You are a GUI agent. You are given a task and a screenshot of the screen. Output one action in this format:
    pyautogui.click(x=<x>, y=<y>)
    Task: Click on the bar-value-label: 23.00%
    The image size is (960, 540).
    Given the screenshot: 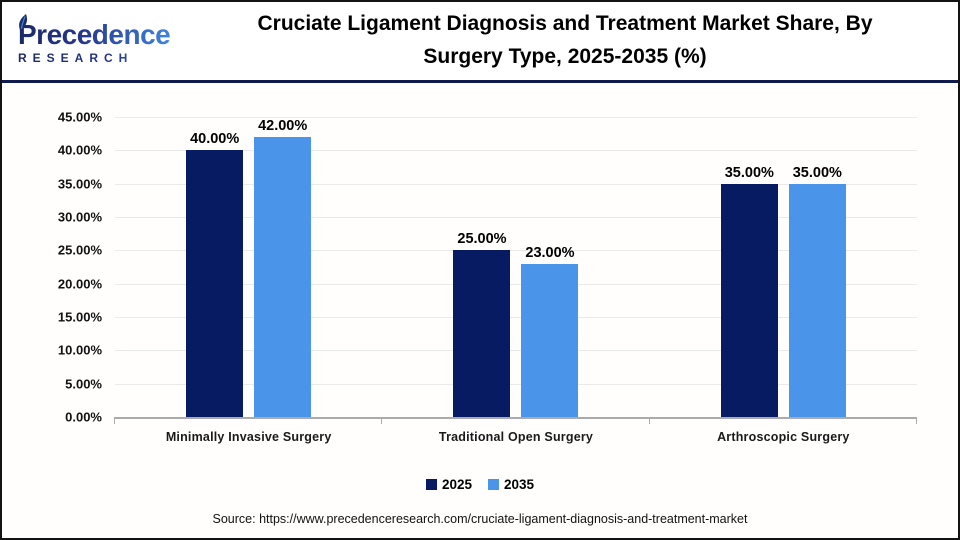 What is the action you would take?
    pyautogui.click(x=550, y=252)
    